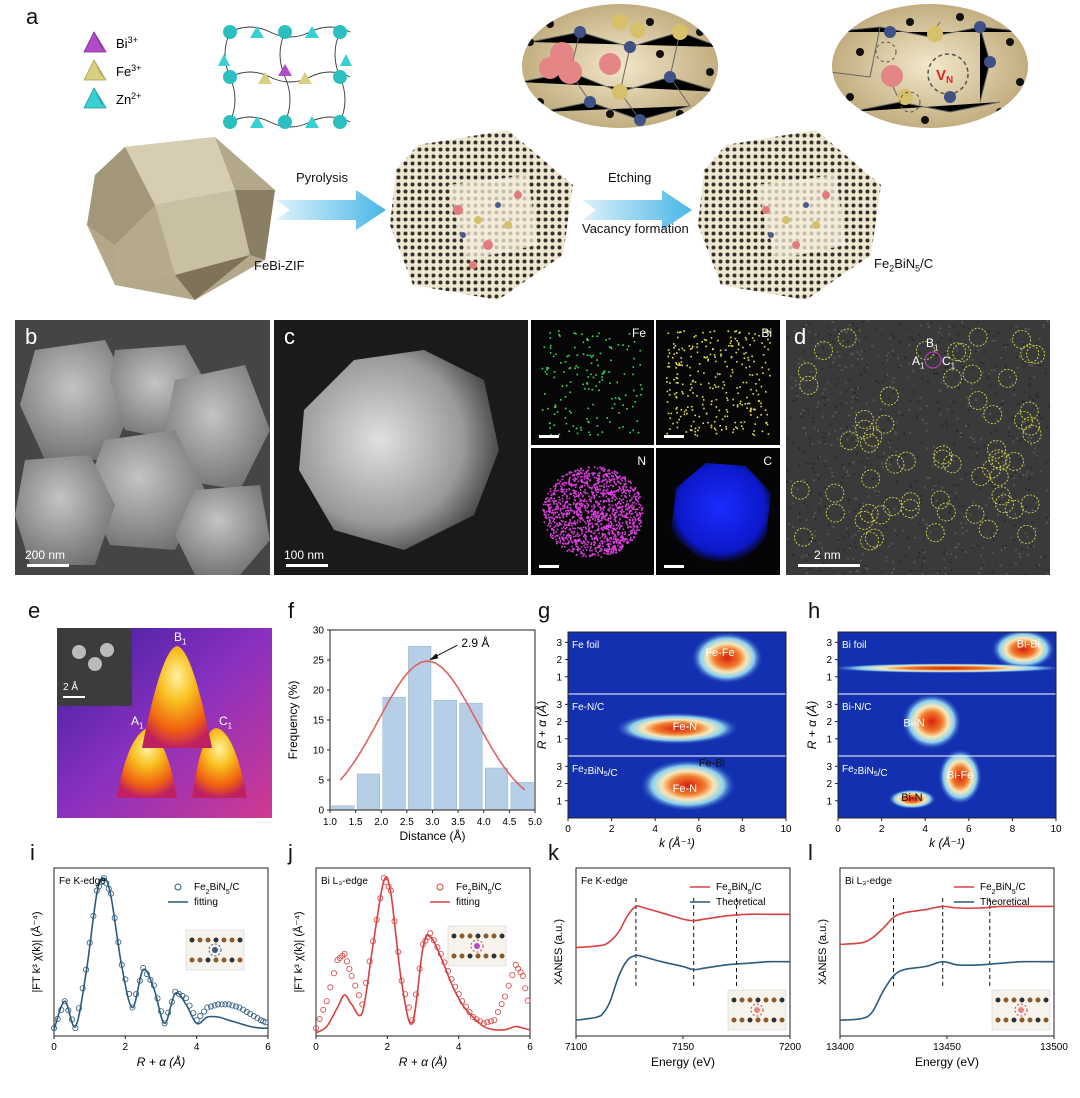 This screenshot has height=1098, width=1080. I want to click on scale-label-d: 2 nm, so click(827, 555).